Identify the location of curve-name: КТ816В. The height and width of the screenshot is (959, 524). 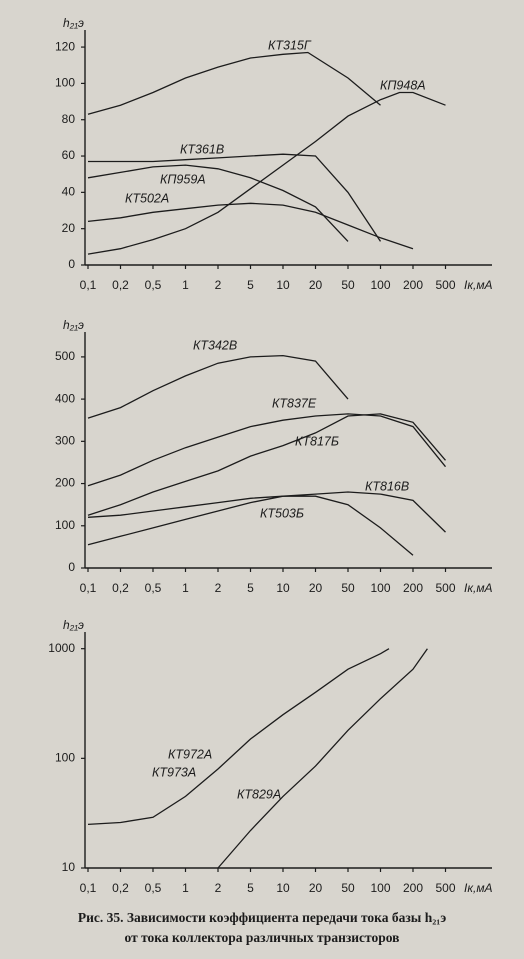
(387, 486).